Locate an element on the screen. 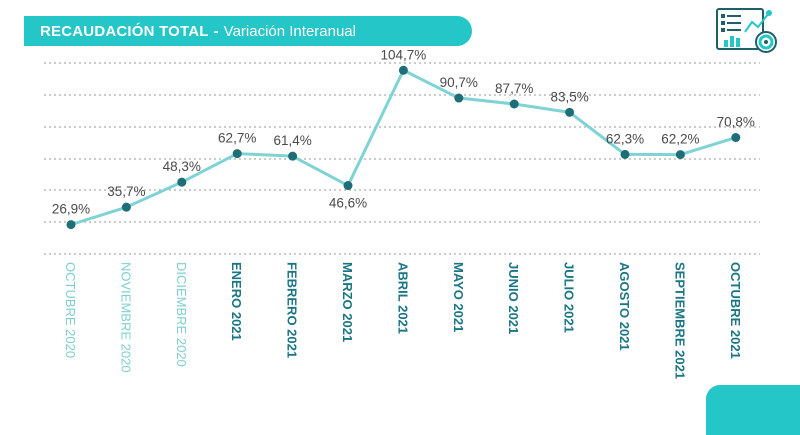  data-label: 62,2% is located at coordinates (680, 139).